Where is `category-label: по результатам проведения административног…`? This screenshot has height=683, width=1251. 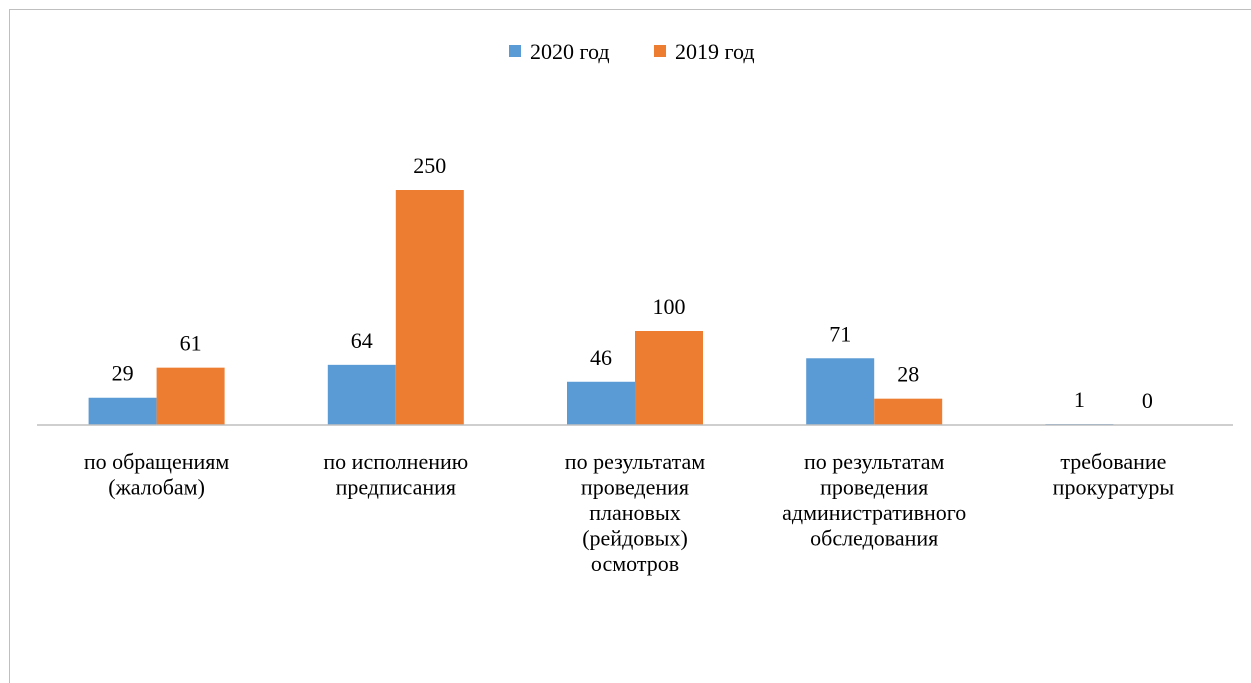 category-label: по результатам проведения административног… is located at coordinates (874, 500).